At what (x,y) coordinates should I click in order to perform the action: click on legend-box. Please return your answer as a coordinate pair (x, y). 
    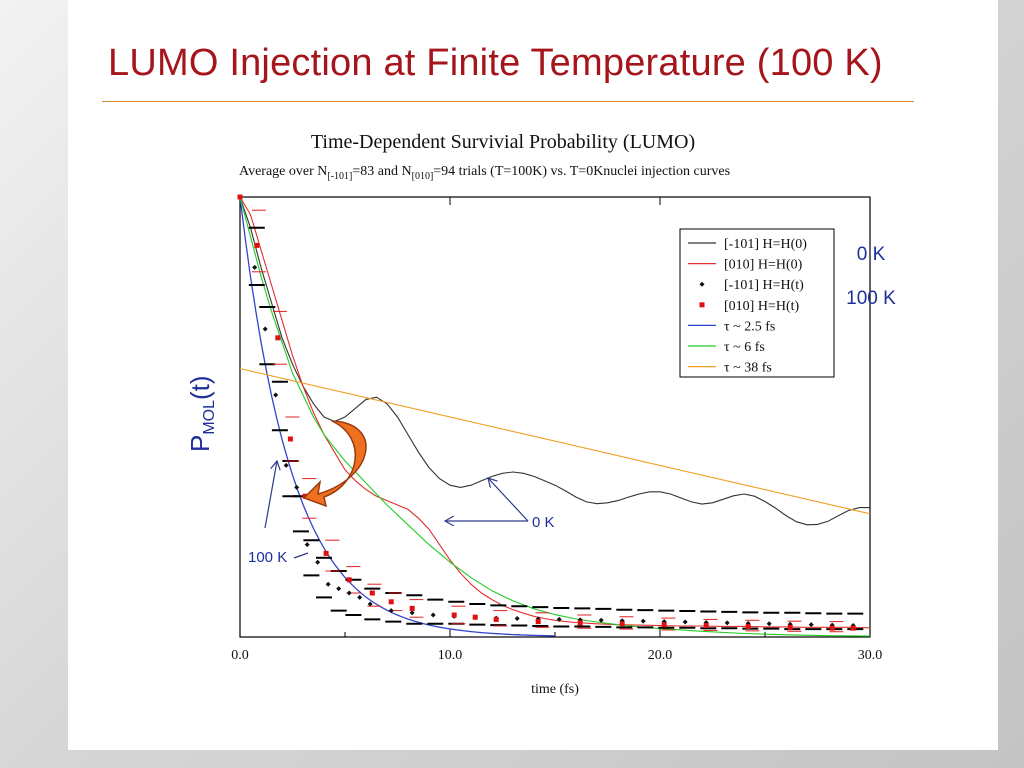
    Looking at the image, I should click on (757, 303).